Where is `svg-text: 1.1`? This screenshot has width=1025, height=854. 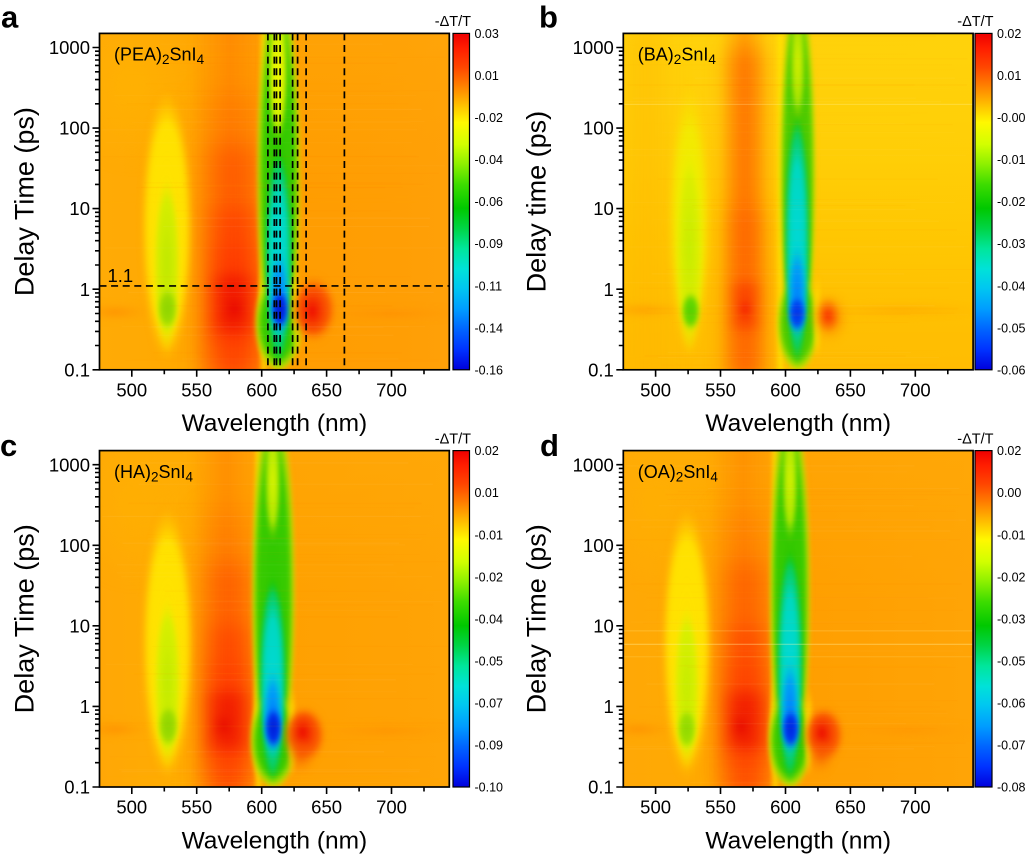 svg-text: 1.1 is located at coordinates (121, 275).